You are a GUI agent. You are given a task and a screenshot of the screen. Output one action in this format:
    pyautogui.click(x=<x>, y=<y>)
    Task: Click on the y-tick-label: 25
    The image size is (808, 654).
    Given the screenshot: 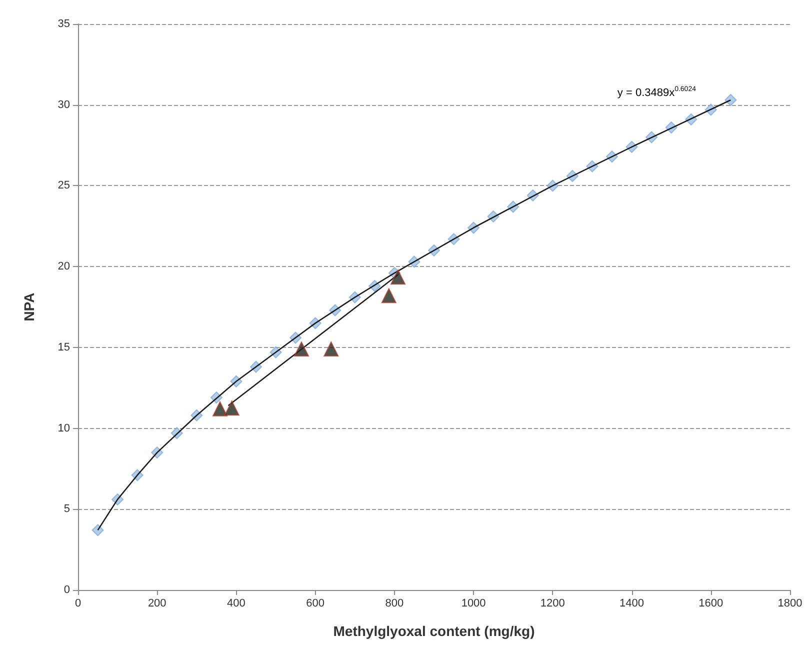 What is the action you would take?
    pyautogui.click(x=64, y=186)
    